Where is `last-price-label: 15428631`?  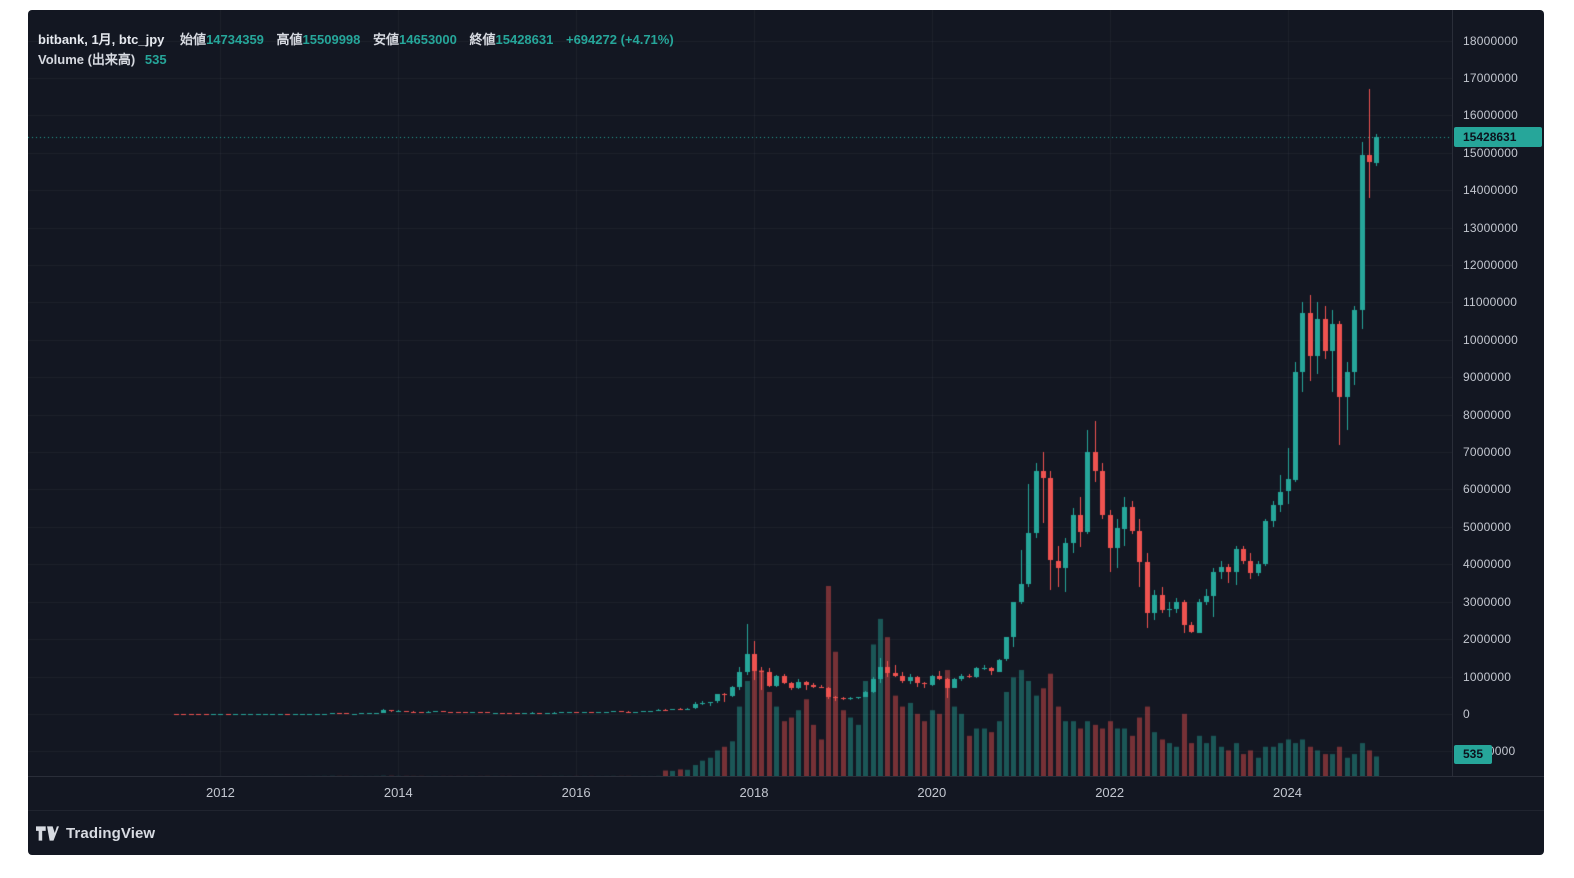 last-price-label: 15428631 is located at coordinates (1498, 136).